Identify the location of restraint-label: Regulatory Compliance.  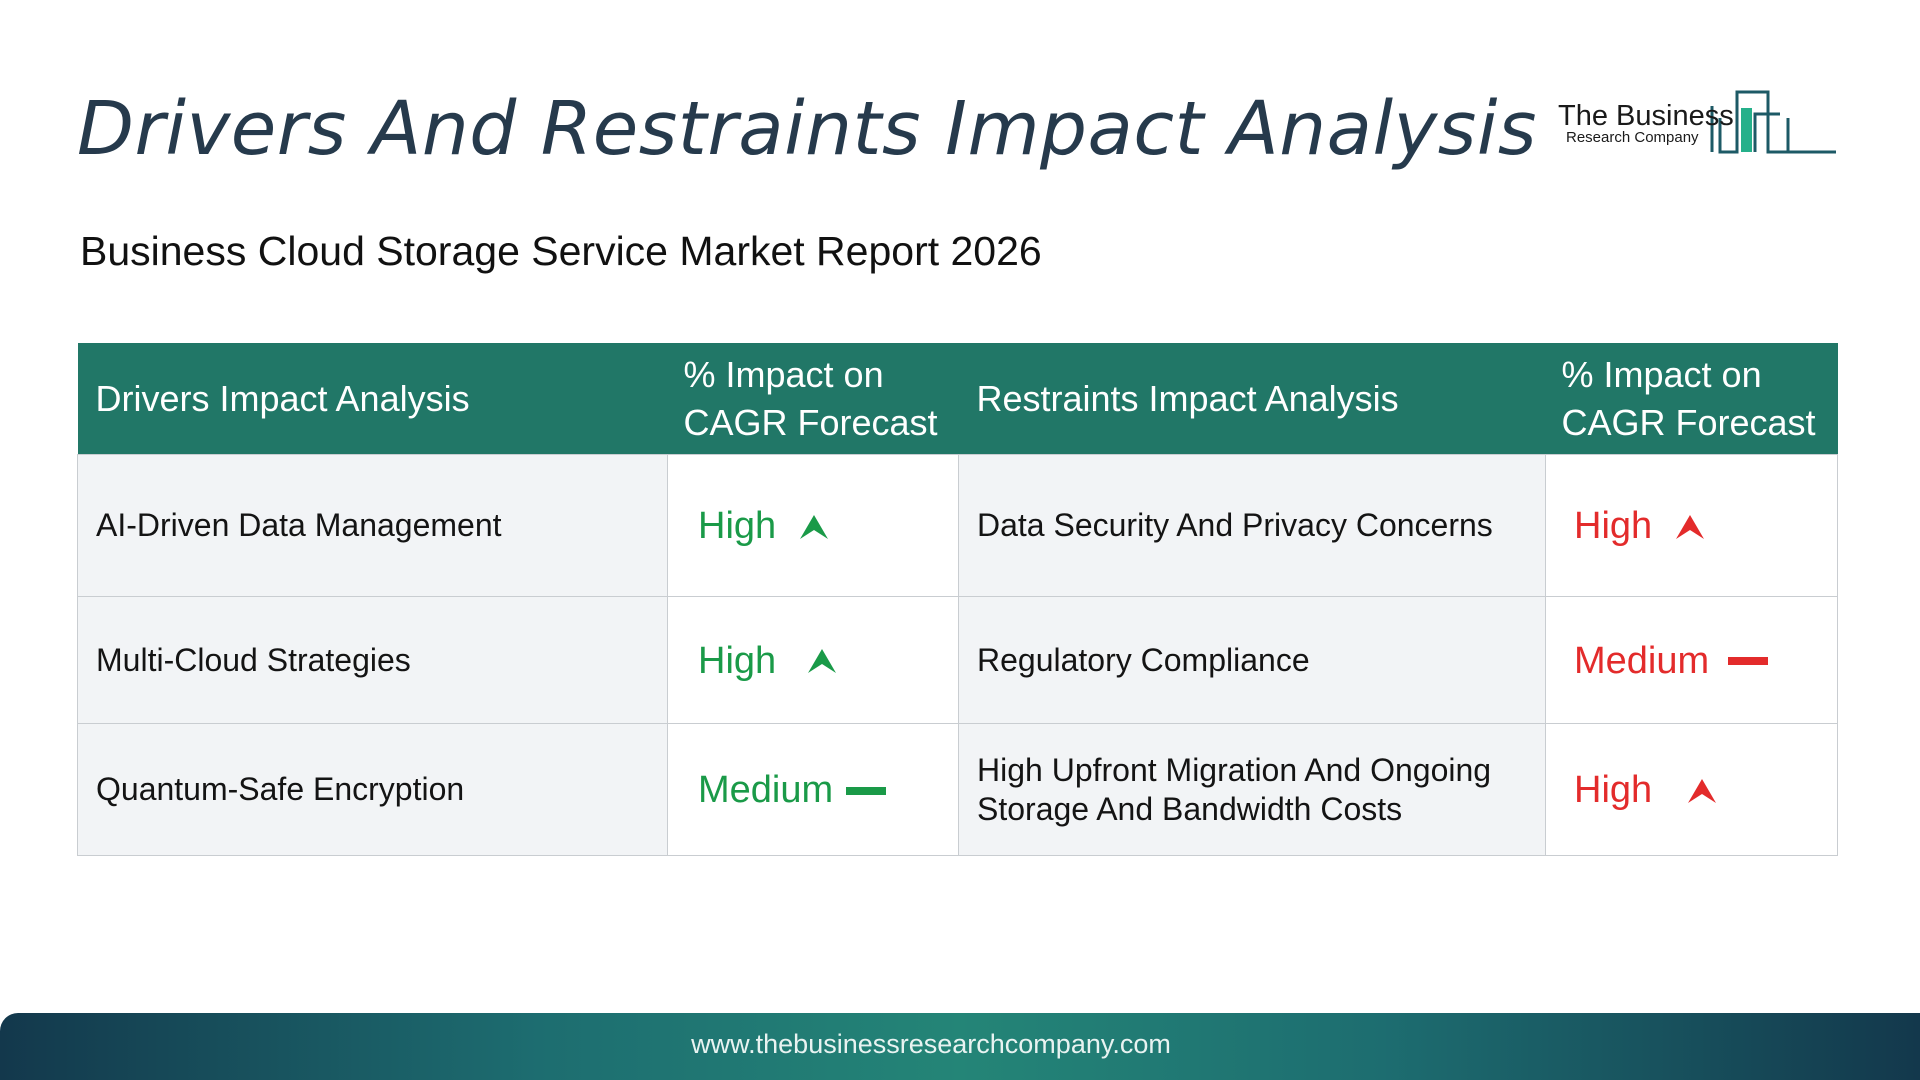
(1143, 659).